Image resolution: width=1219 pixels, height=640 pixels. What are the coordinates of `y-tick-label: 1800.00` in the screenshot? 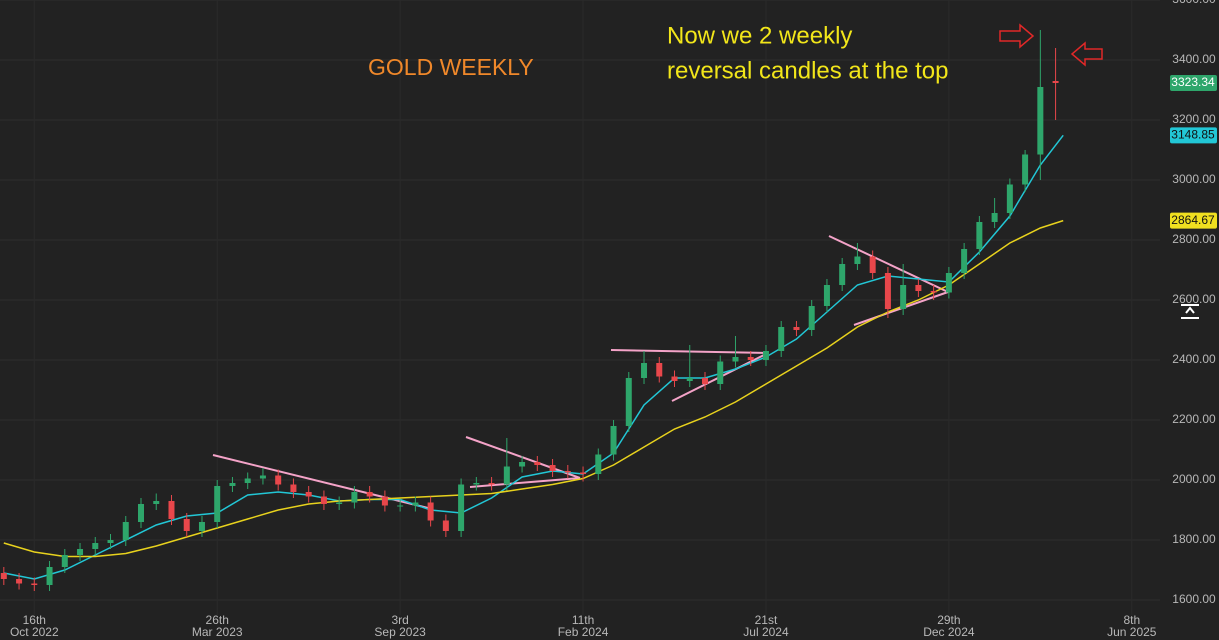 It's located at (1194, 539).